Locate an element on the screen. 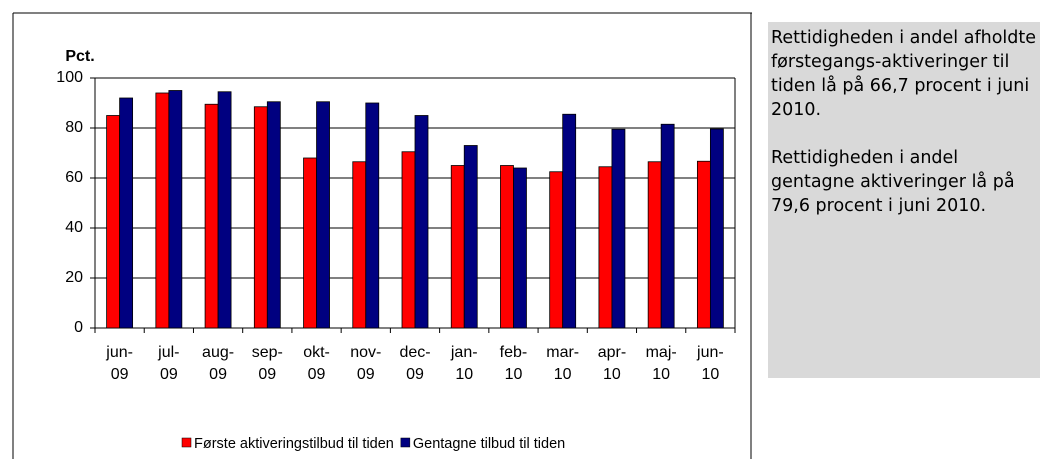 The height and width of the screenshot is (459, 1046). legend-label: Gentagne tilbud til tiden is located at coordinates (489, 444).